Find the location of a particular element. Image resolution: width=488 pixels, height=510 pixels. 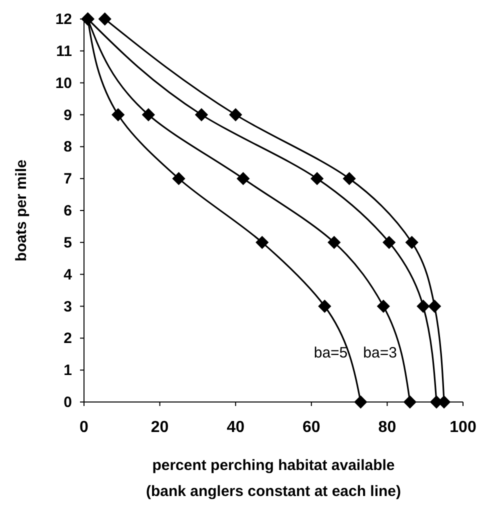

y-tick-label: 0 is located at coordinates (68, 402).